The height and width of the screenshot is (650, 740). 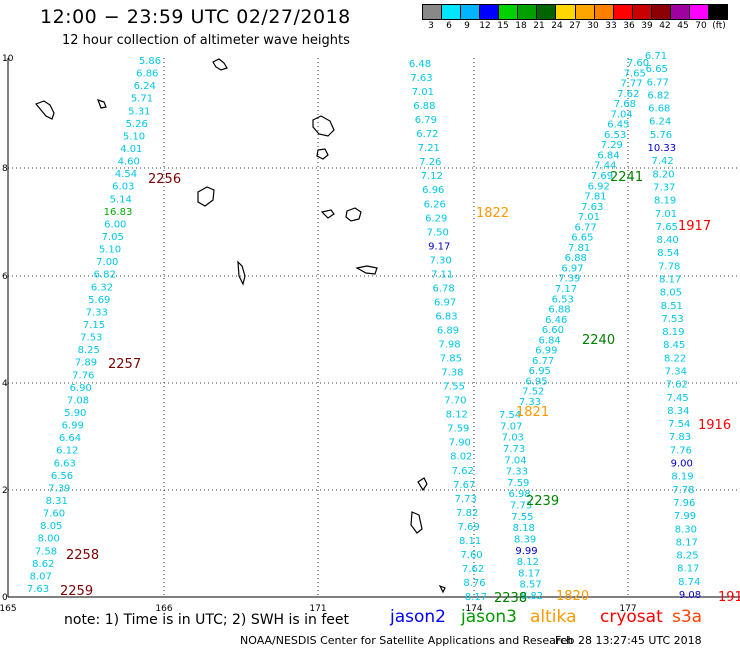 I want to click on wave-height-value: 6.72, so click(x=427, y=134).